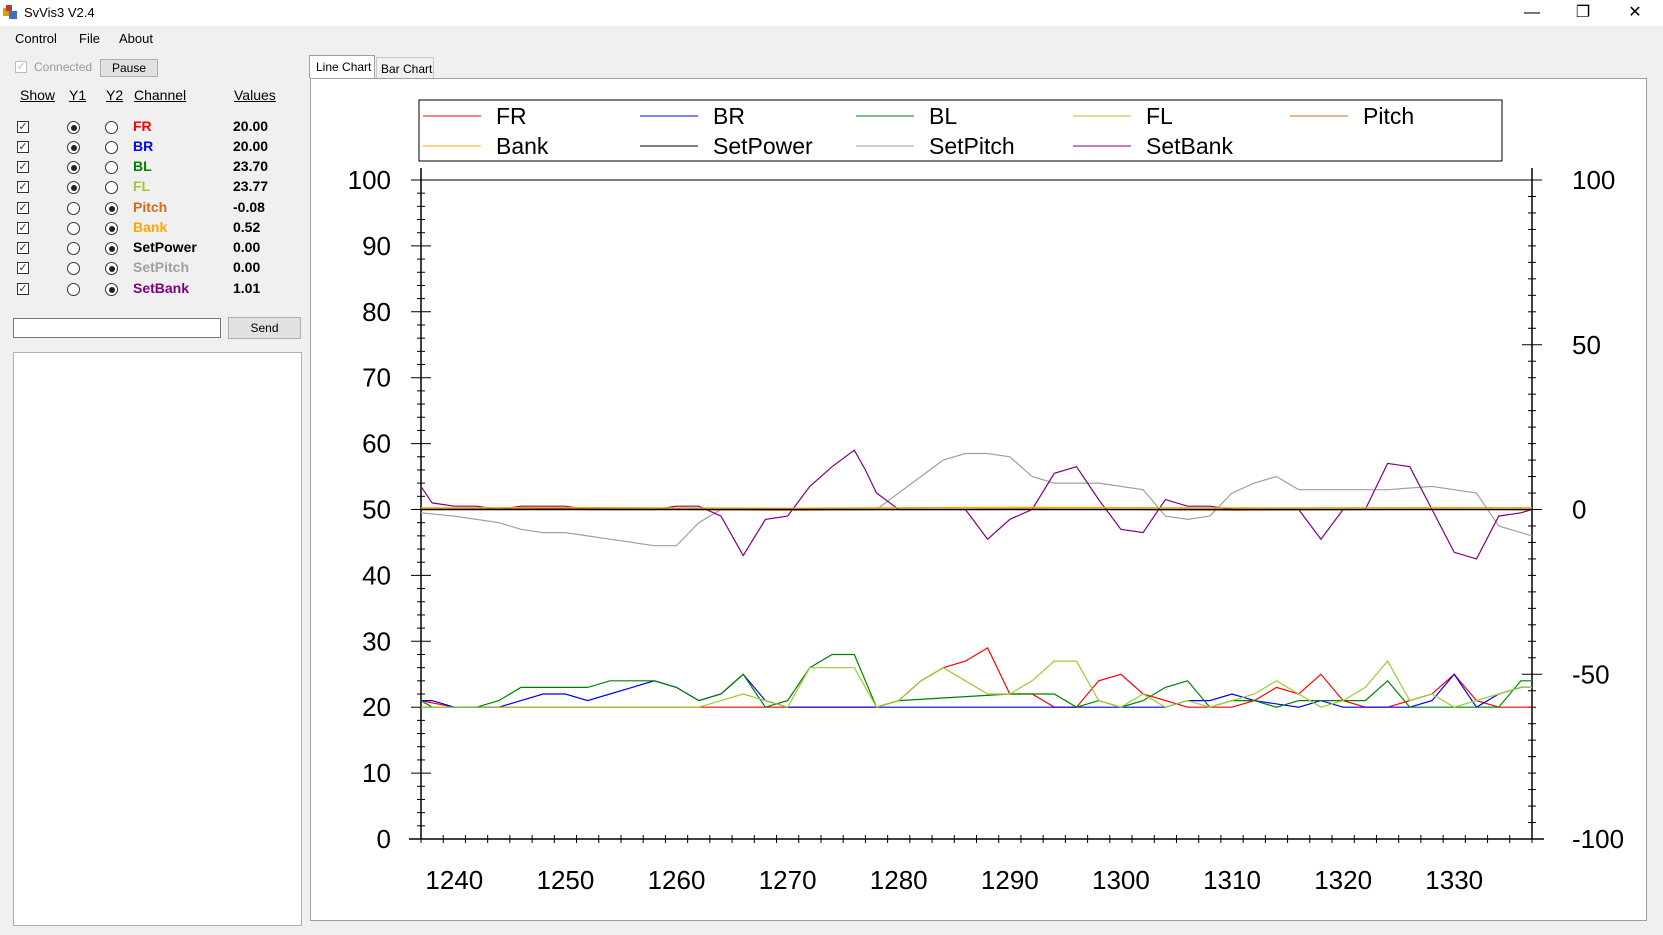 The image size is (1663, 935). I want to click on channel-value-pitch: -0.08, so click(249, 207).